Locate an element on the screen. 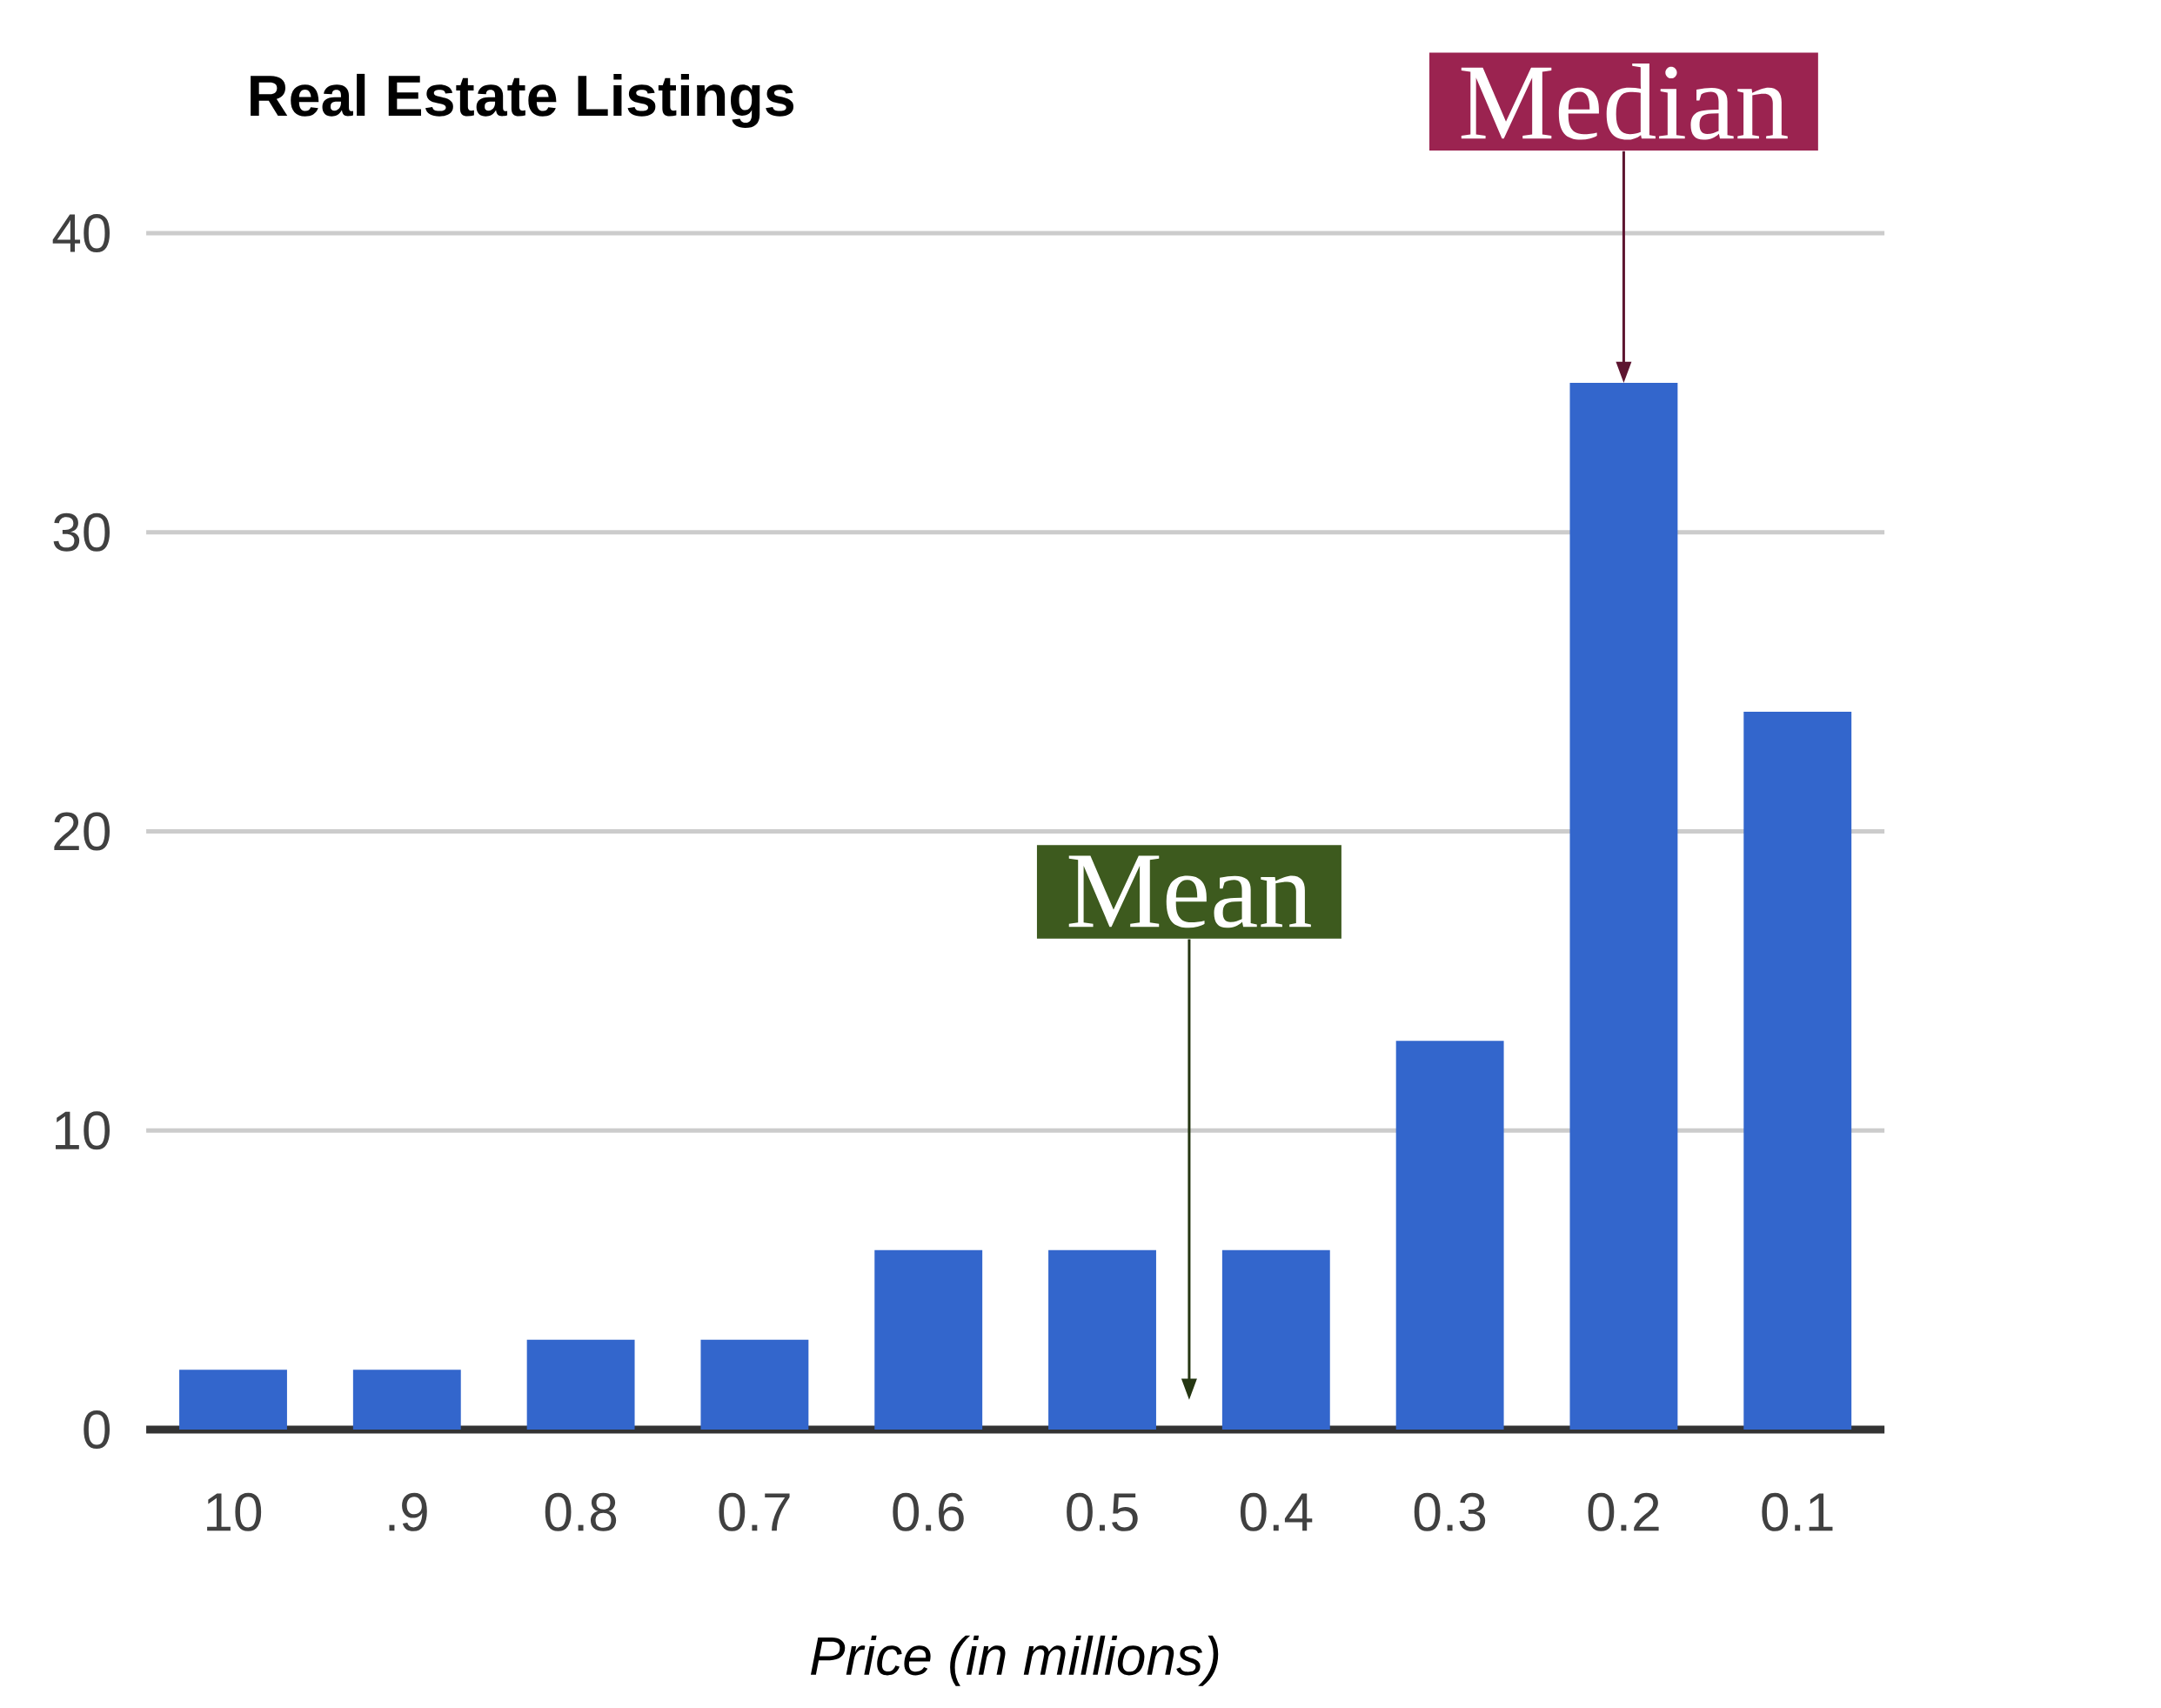 This screenshot has height=1708, width=2161. annotation: Median is located at coordinates (1625, 102).